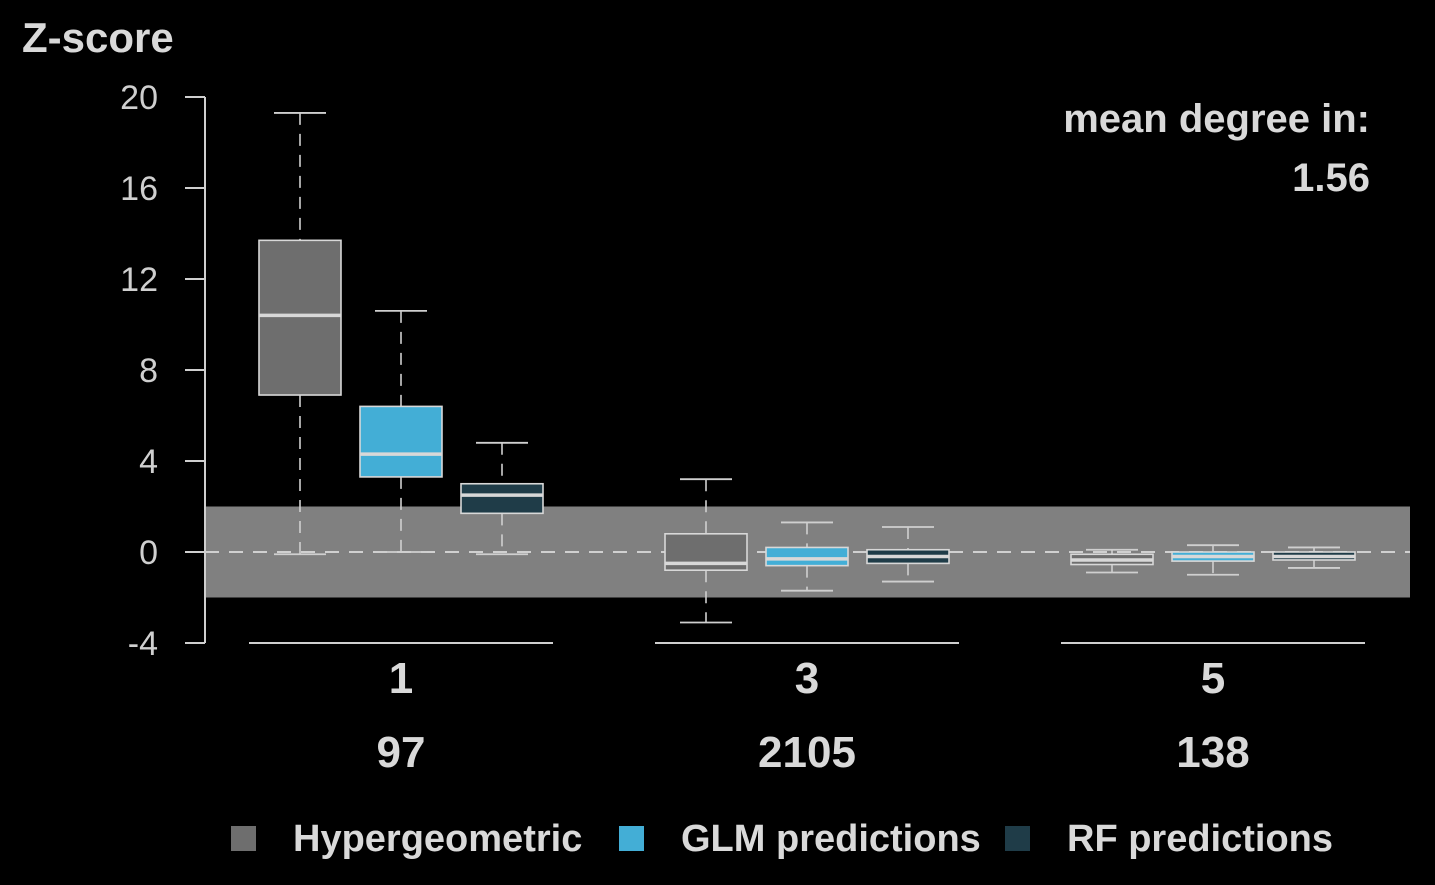 The height and width of the screenshot is (885, 1435). I want to click on group-label: 5, so click(1213, 678).